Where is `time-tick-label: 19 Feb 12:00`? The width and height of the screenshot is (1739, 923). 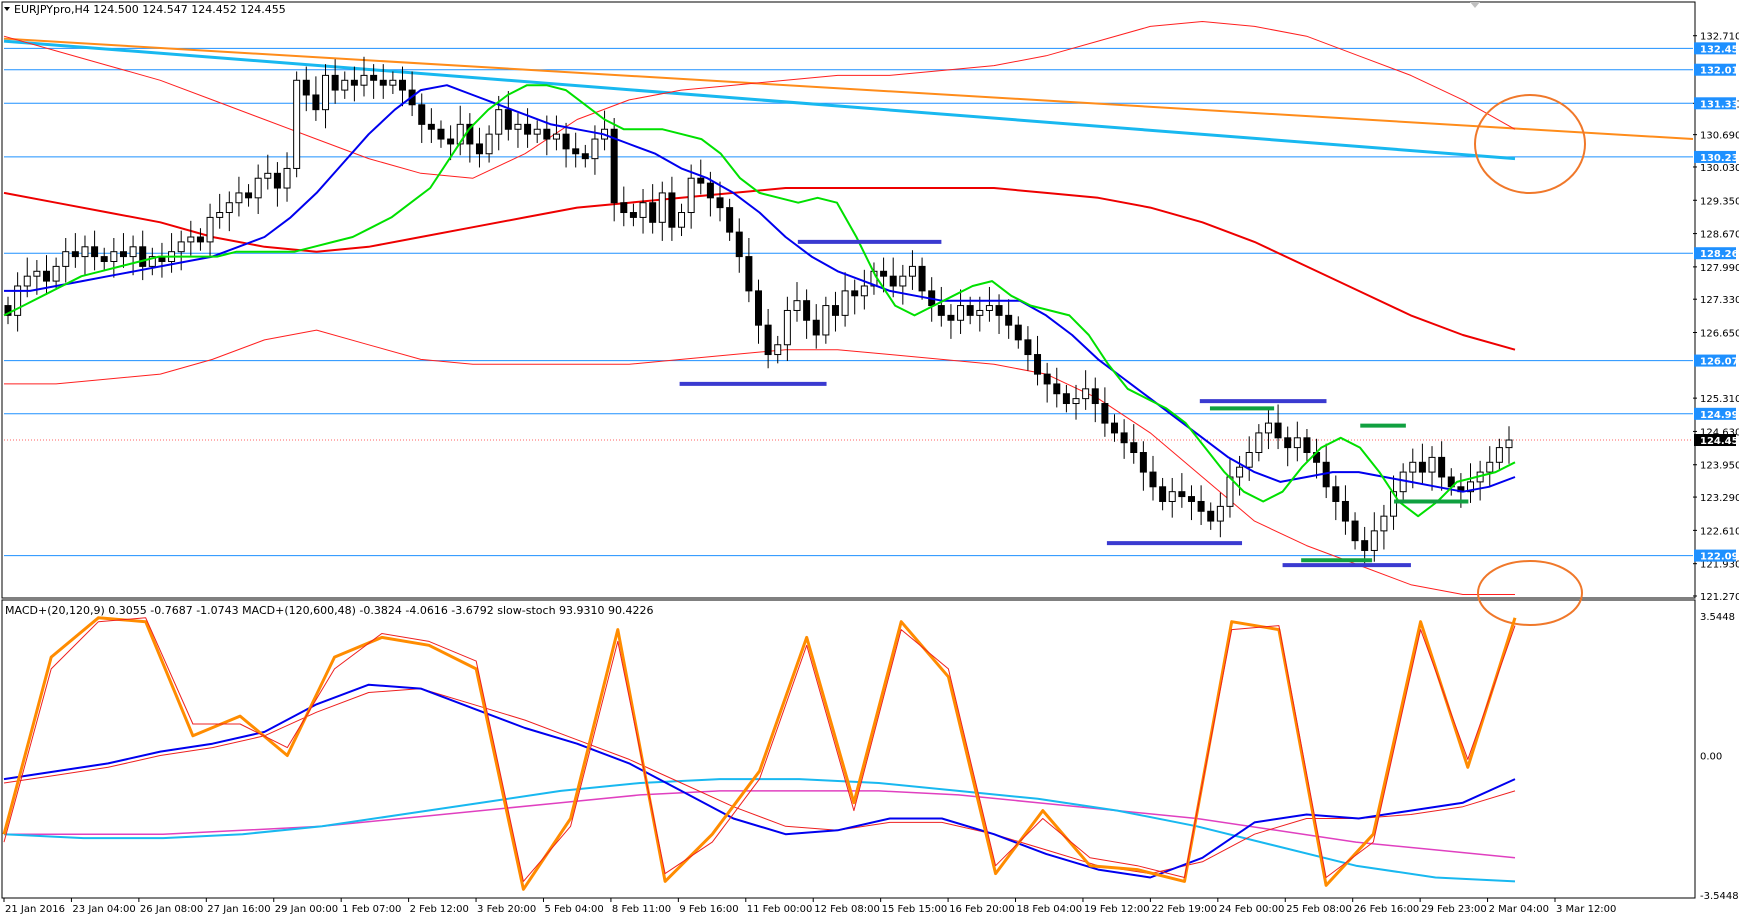
time-tick-label: 19 Feb 12:00 is located at coordinates (1117, 909).